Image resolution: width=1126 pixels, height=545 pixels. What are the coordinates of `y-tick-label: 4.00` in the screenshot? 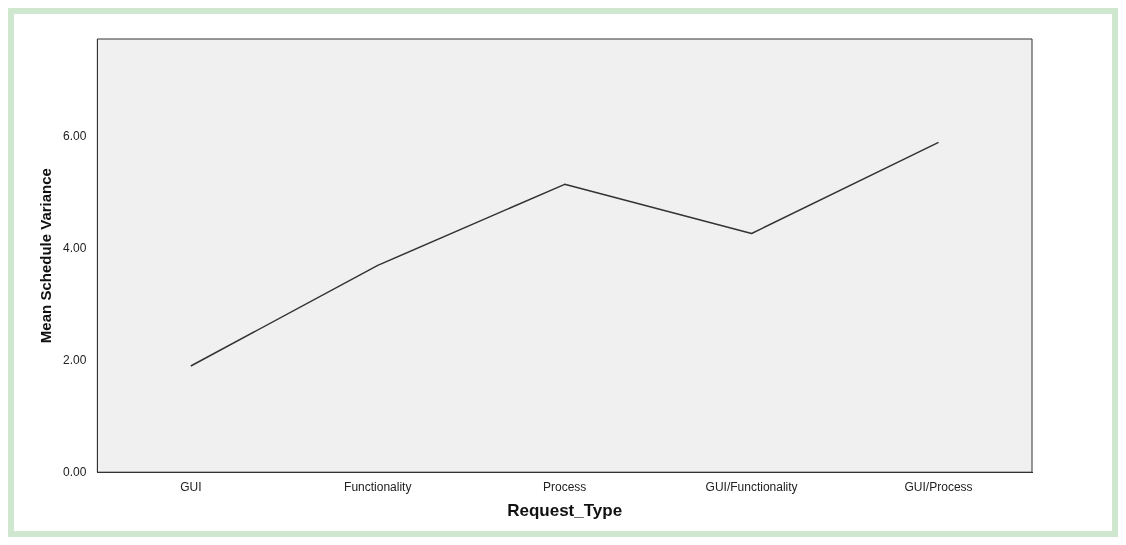 It's located at (75, 247).